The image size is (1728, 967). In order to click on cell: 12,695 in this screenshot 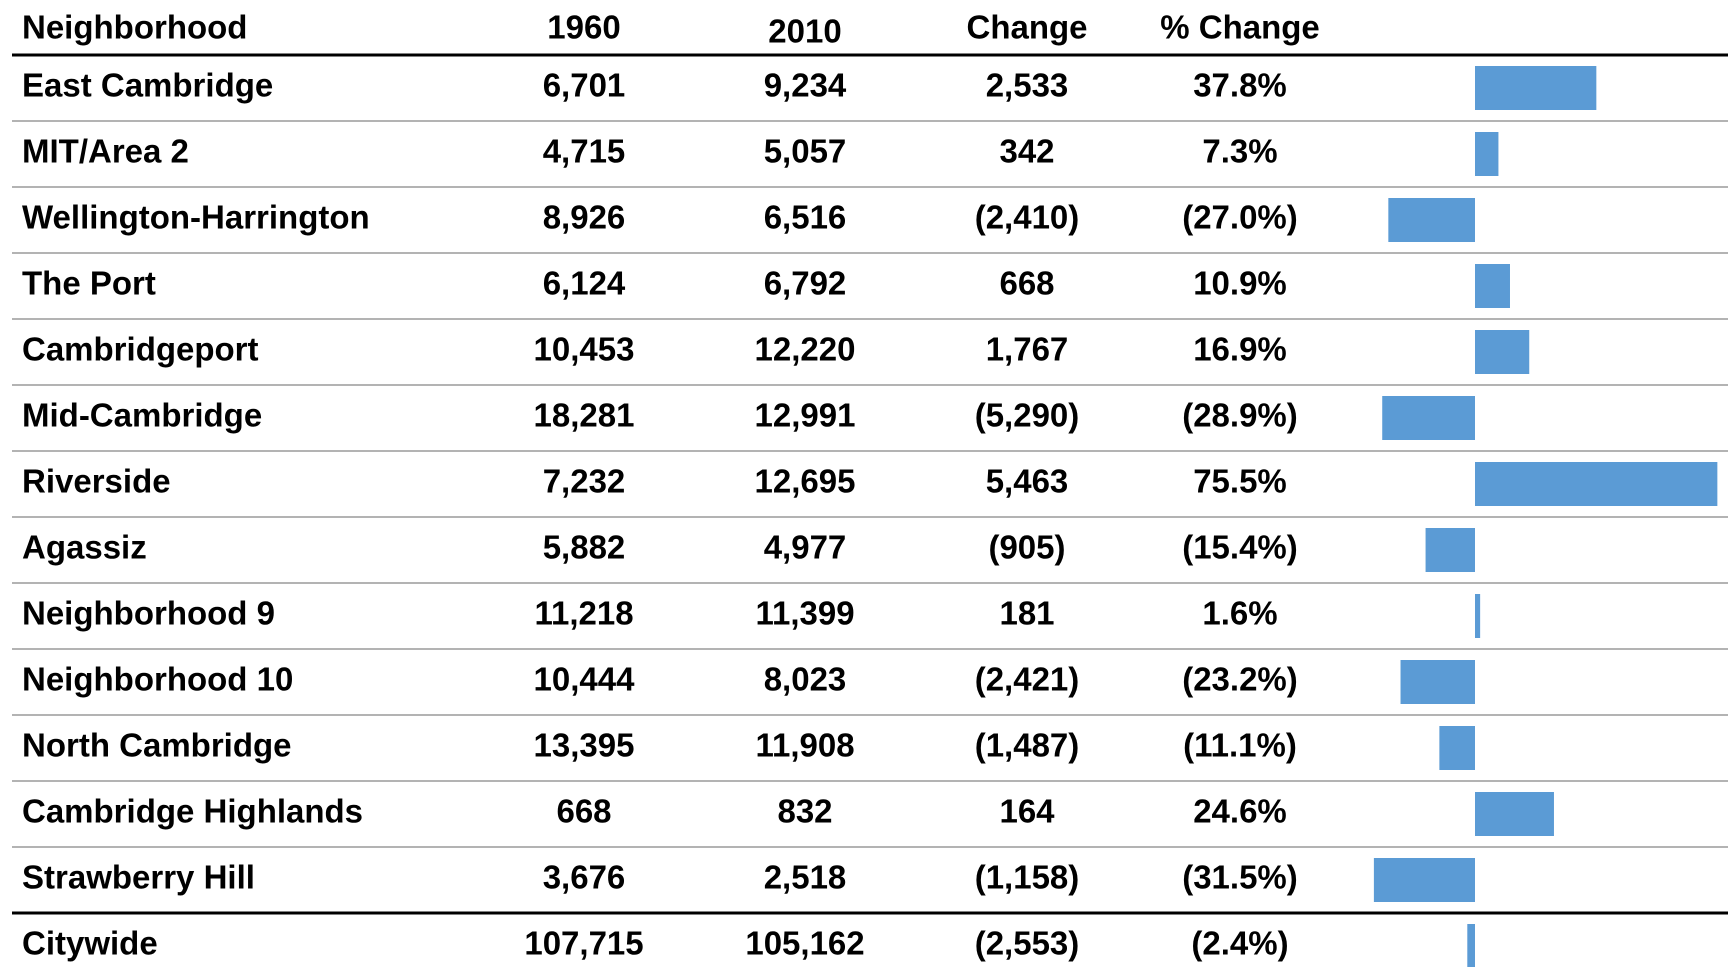, I will do `click(805, 481)`.